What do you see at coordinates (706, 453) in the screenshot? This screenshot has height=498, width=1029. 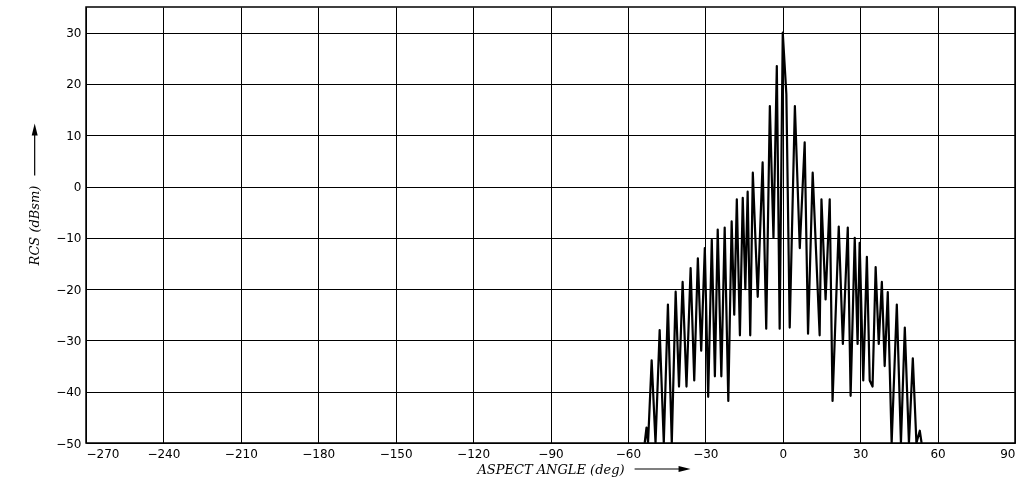 I see `x-tick-label: −30` at bounding box center [706, 453].